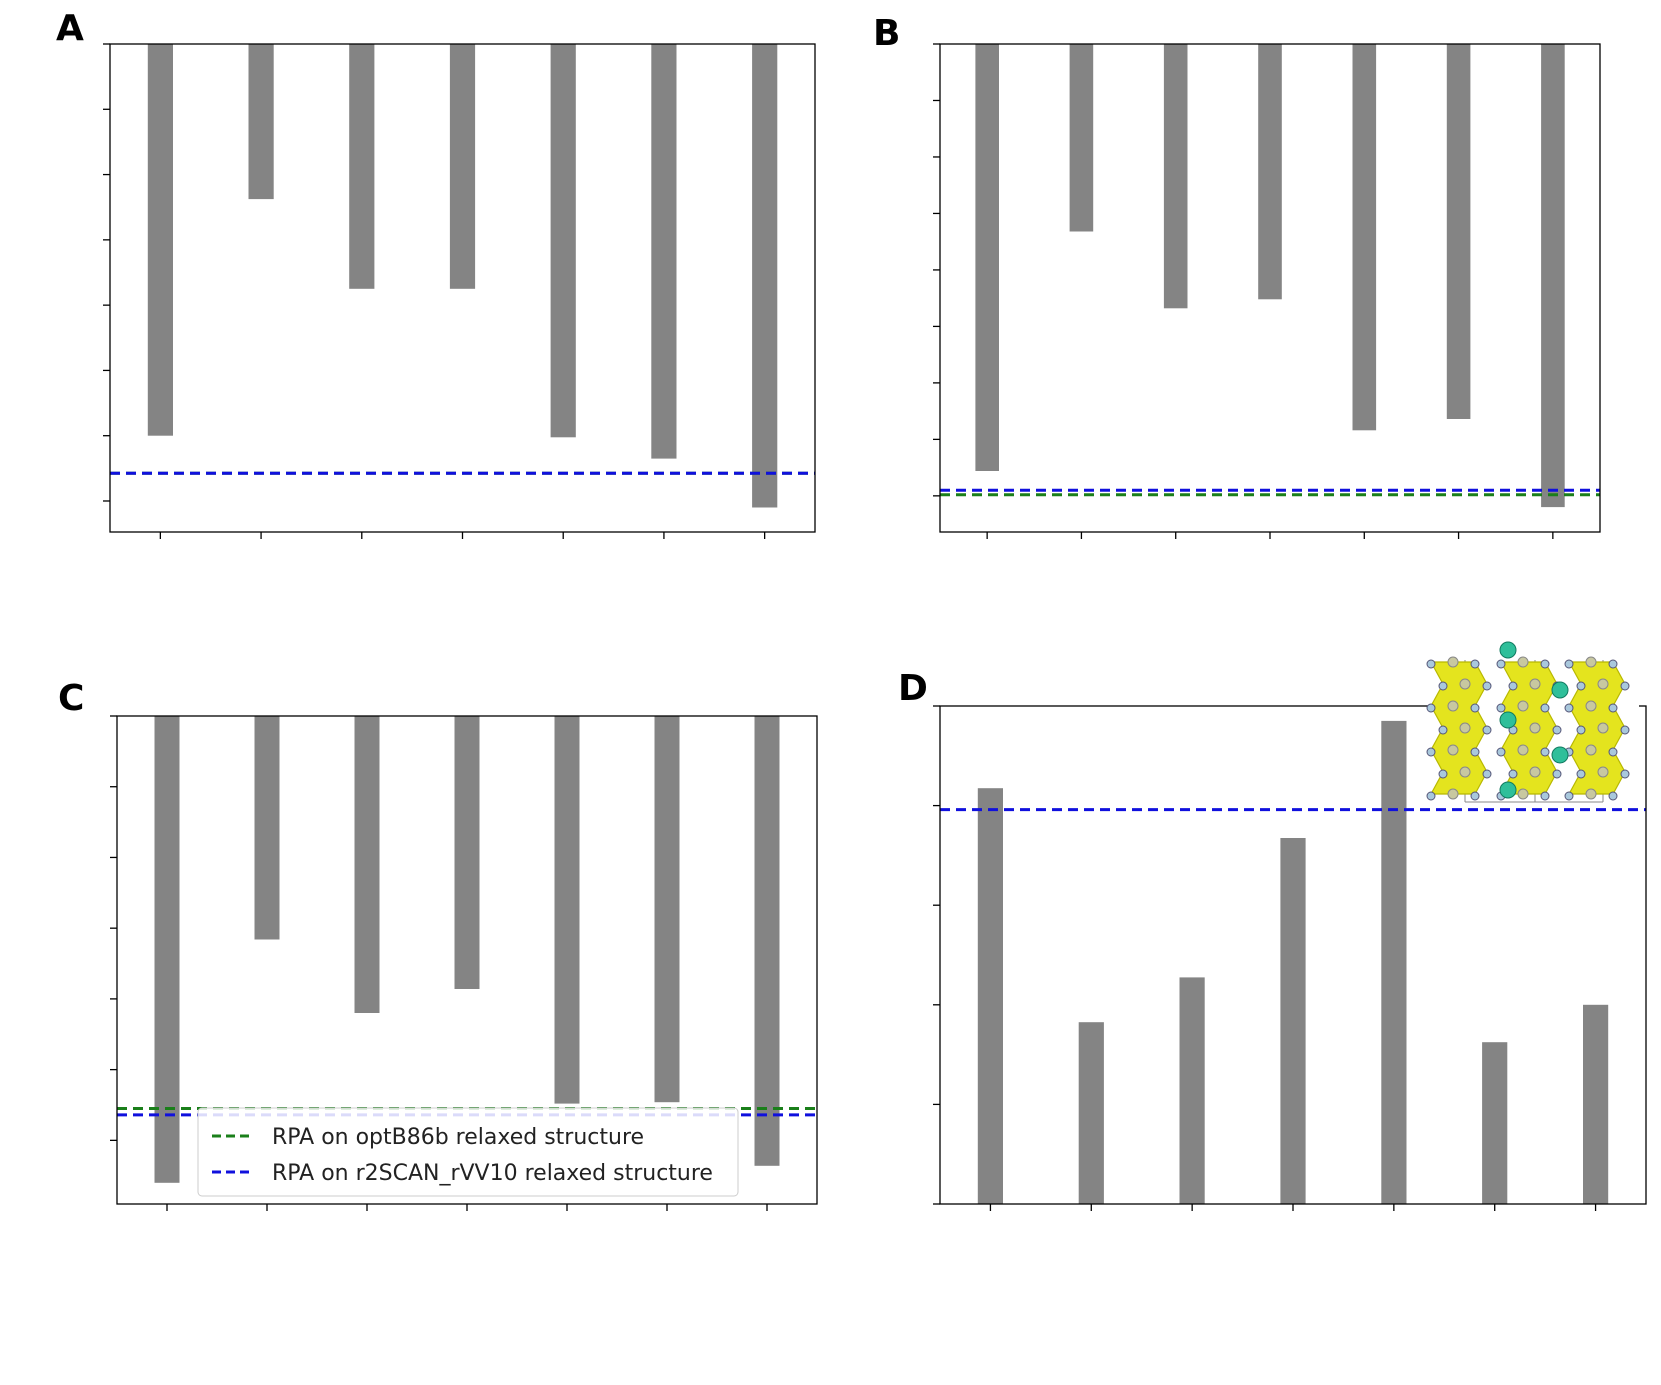  Describe the element at coordinates (70, 28) in the screenshot. I see `panel-letter-a: A` at that location.